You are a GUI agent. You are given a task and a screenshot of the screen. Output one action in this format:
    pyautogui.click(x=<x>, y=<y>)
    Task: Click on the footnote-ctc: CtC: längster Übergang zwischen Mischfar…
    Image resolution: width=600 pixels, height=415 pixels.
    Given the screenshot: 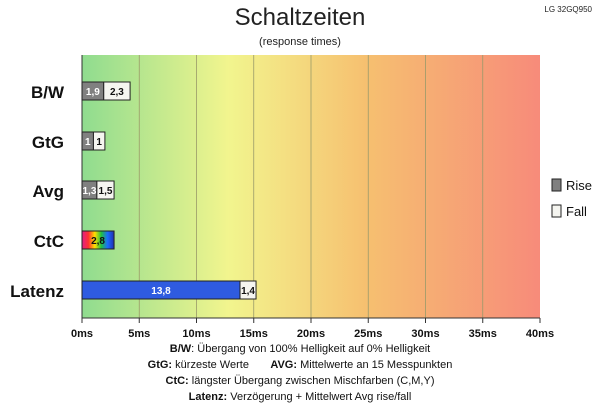 What is the action you would take?
    pyautogui.click(x=300, y=381)
    